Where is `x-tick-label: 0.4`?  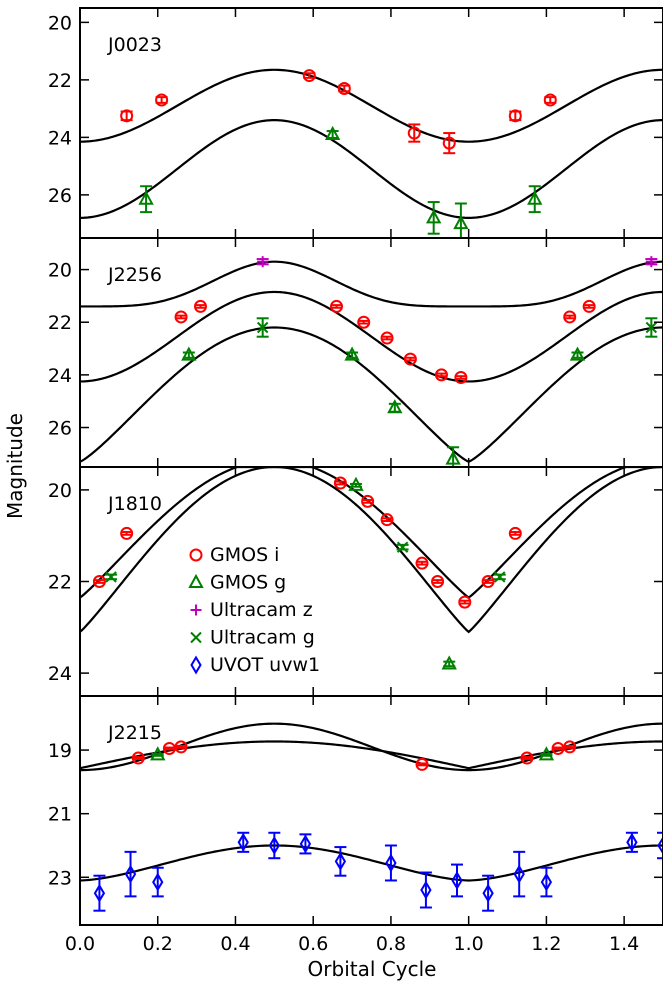 x-tick-label: 0.4 is located at coordinates (235, 944).